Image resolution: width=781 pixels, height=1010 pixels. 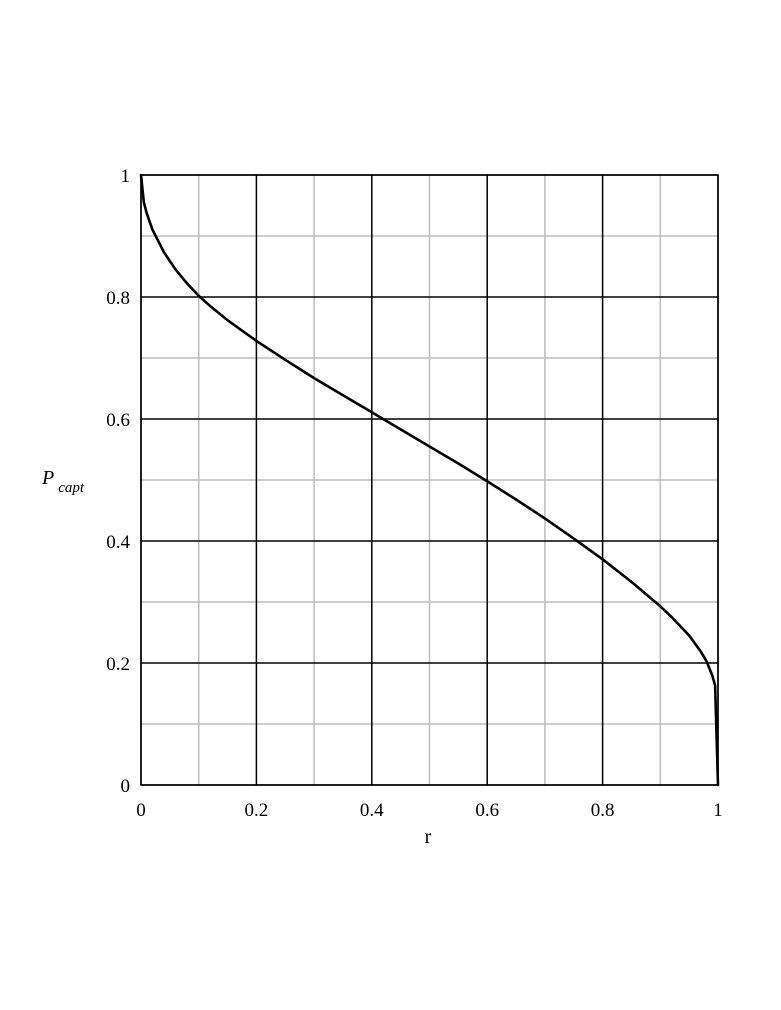 I want to click on x-axis-title: r, so click(x=428, y=837).